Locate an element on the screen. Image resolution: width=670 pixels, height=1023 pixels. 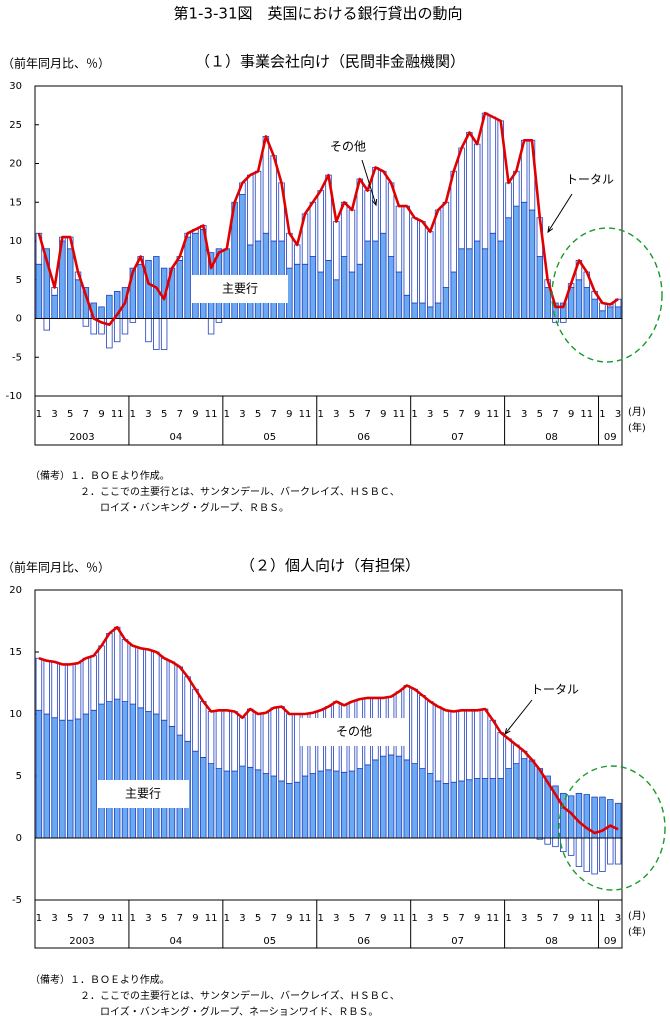
year-unit: (年) is located at coordinates (637, 931).